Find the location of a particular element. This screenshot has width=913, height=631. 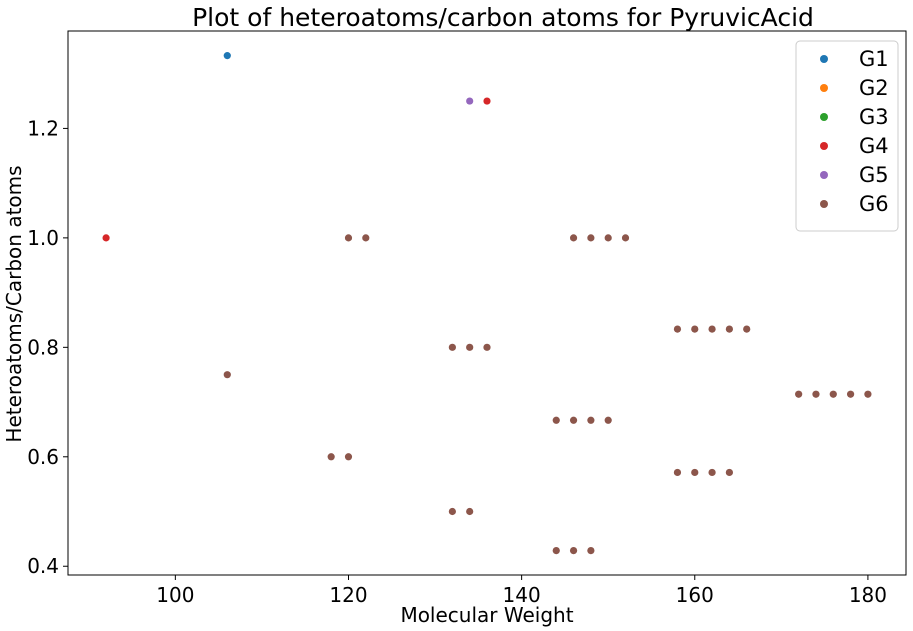

y-tick-label: 0.4 is located at coordinates (43, 566).